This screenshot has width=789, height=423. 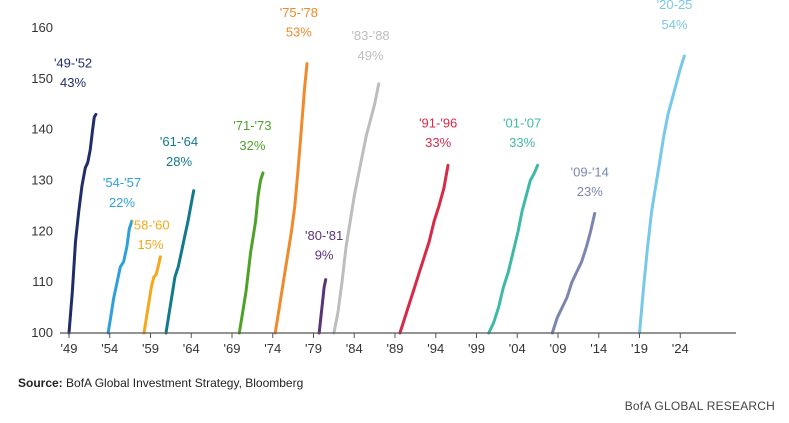 What do you see at coordinates (40, 383) in the screenshot?
I see `source-label: Source:` at bounding box center [40, 383].